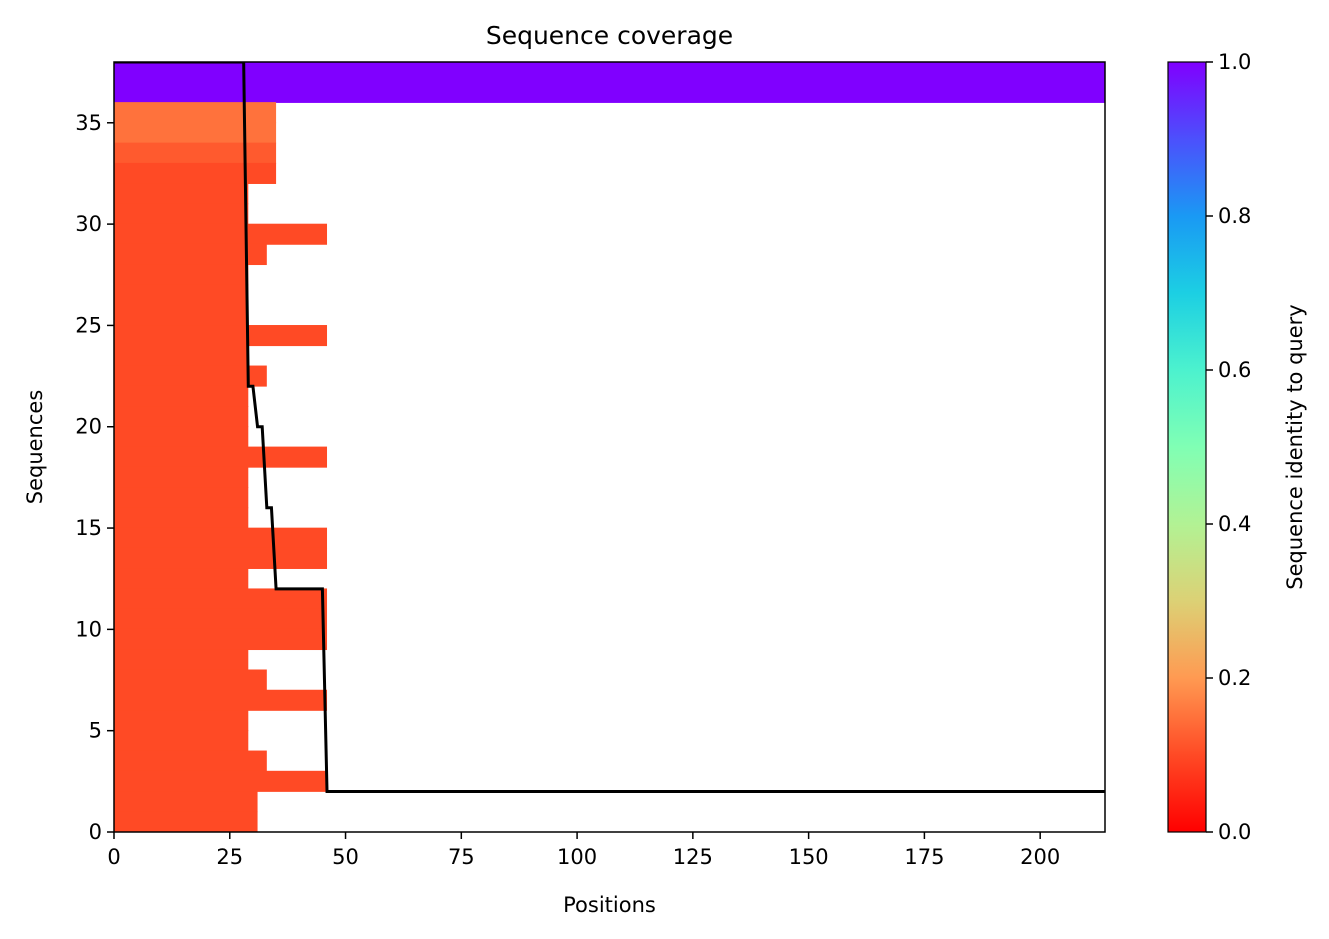  I want to click on x-tick-label: 75, so click(461, 857).